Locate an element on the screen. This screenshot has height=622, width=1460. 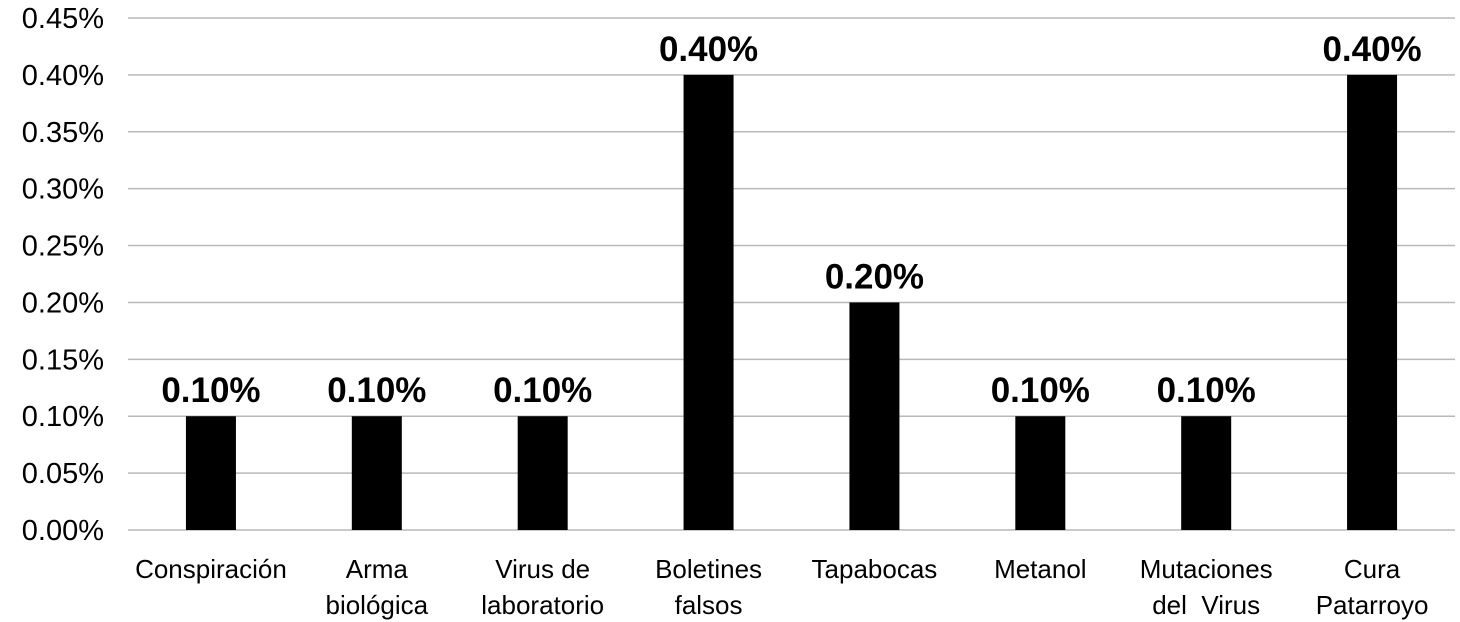
y-tick-label: 0.30% is located at coordinates (63, 190).